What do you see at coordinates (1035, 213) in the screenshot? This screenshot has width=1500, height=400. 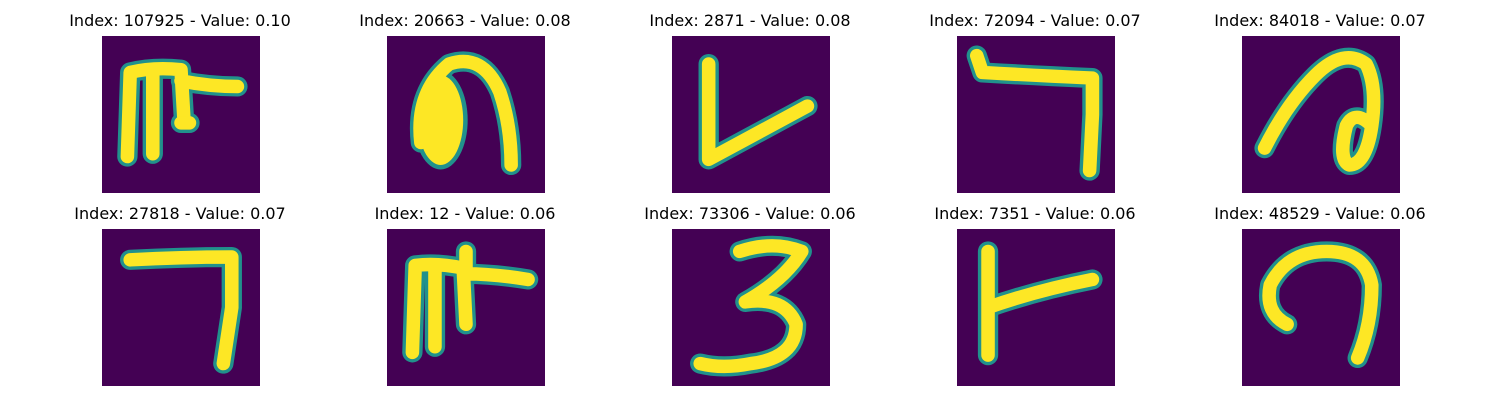 I see `cell-title: Index: 7351 - Value: 0.06` at bounding box center [1035, 213].